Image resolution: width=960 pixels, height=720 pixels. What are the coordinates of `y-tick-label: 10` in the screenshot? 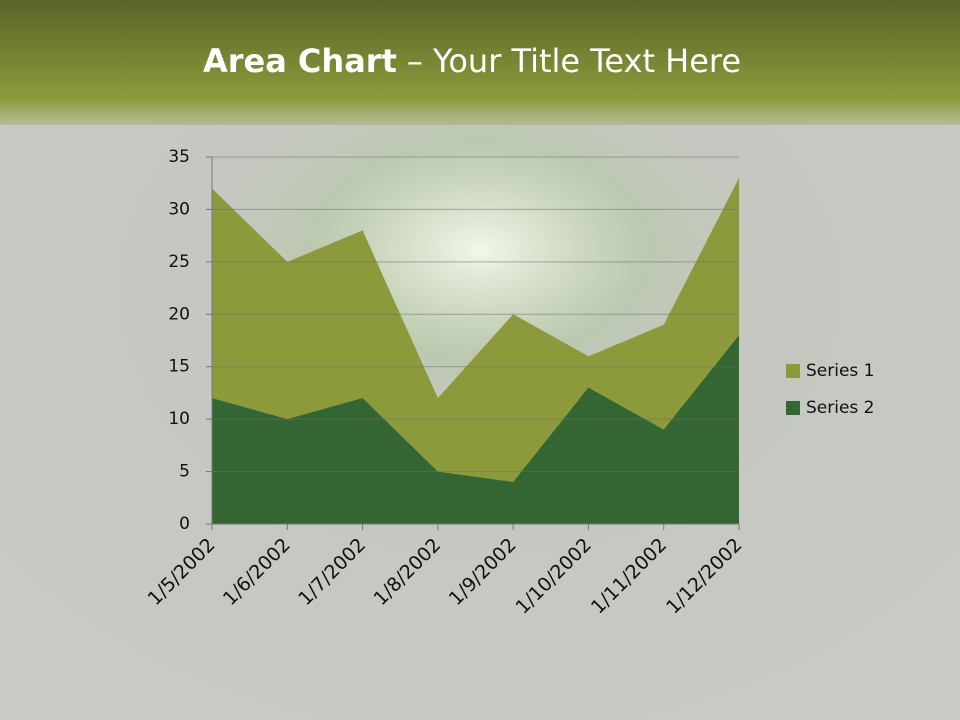 It's located at (179, 419).